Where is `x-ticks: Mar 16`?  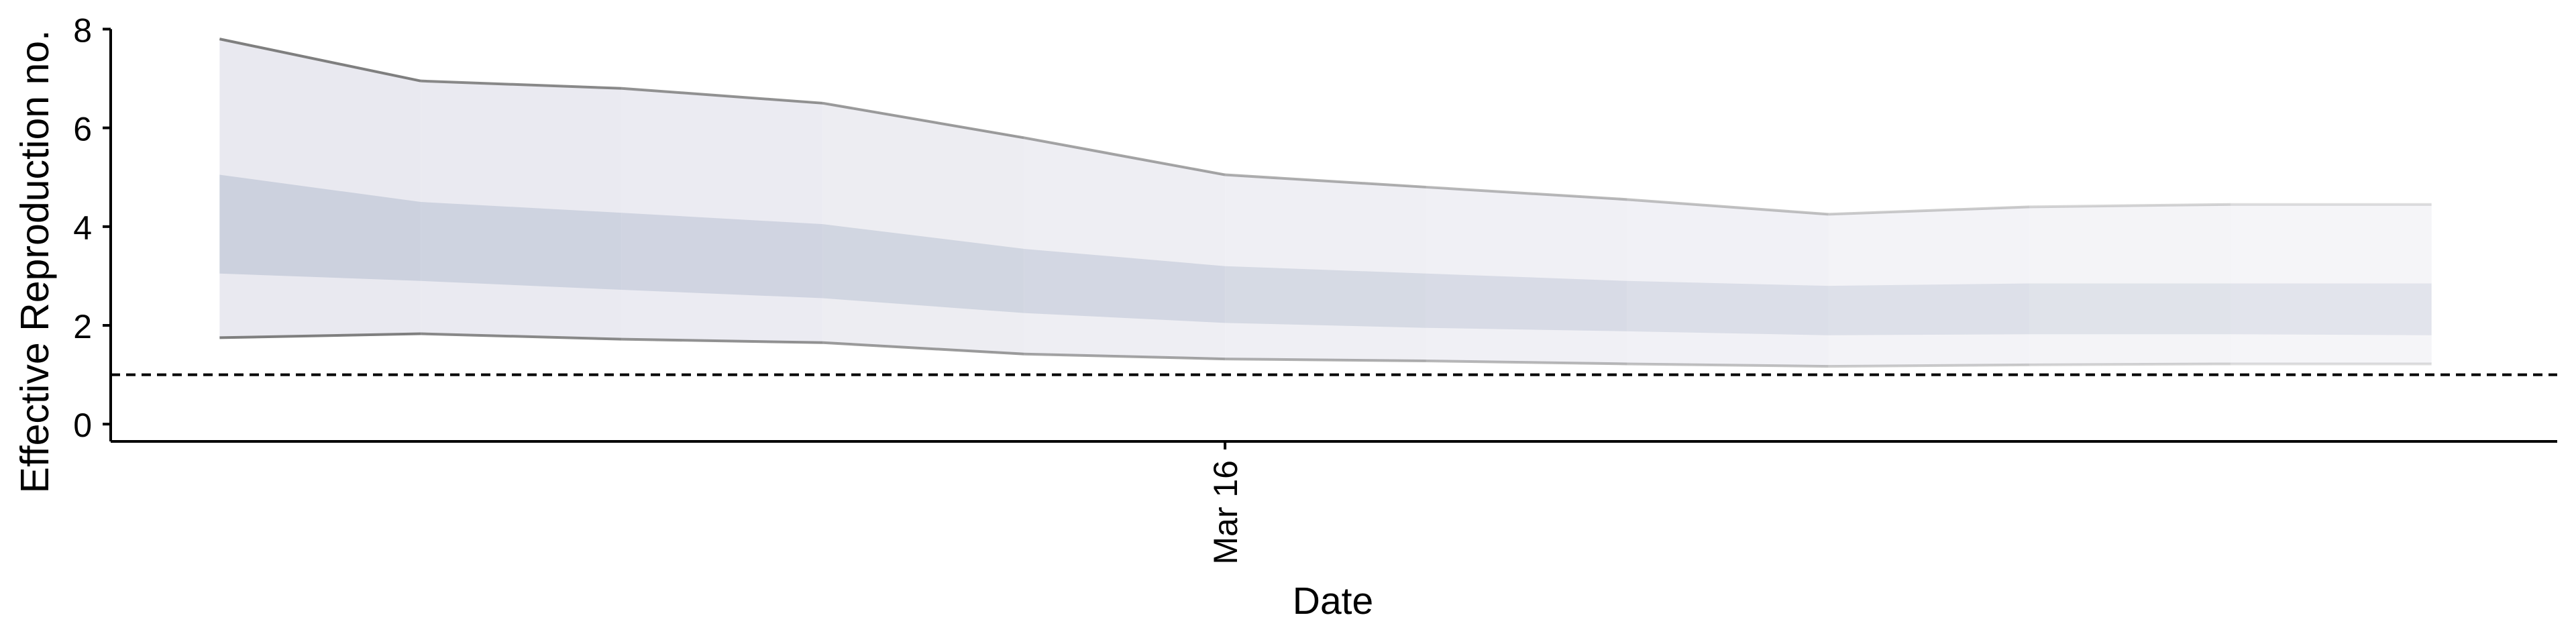
x-ticks: Mar 16 is located at coordinates (1225, 503).